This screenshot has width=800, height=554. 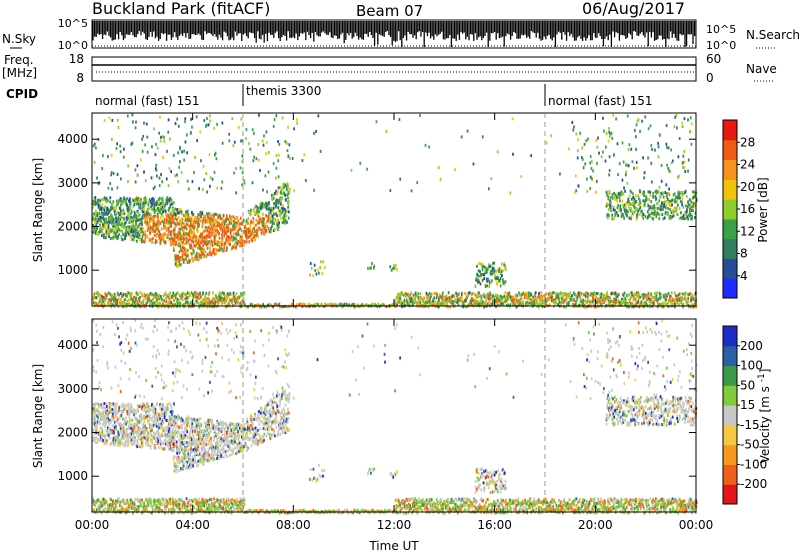 What do you see at coordinates (773, 35) in the screenshot?
I see `noise-right-label: N.Search` at bounding box center [773, 35].